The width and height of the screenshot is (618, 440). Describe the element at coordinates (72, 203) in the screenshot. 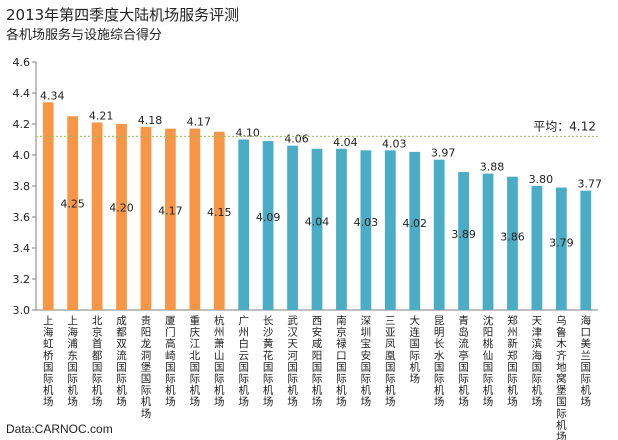

I see `data-label: 4.25` at that location.